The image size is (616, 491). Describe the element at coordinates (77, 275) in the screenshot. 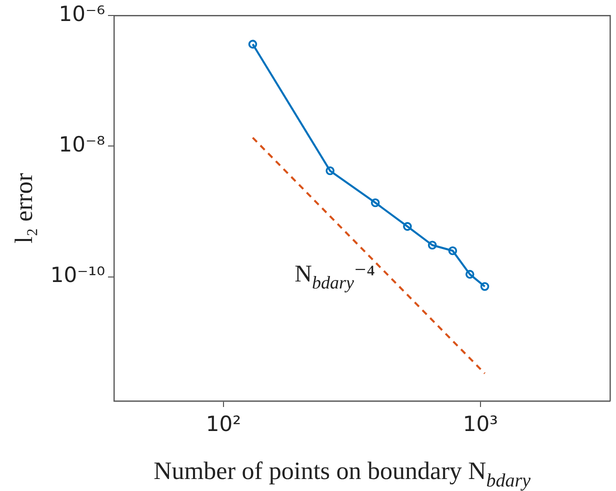

I see `y-tick-label: 10⁻¹⁰` at that location.